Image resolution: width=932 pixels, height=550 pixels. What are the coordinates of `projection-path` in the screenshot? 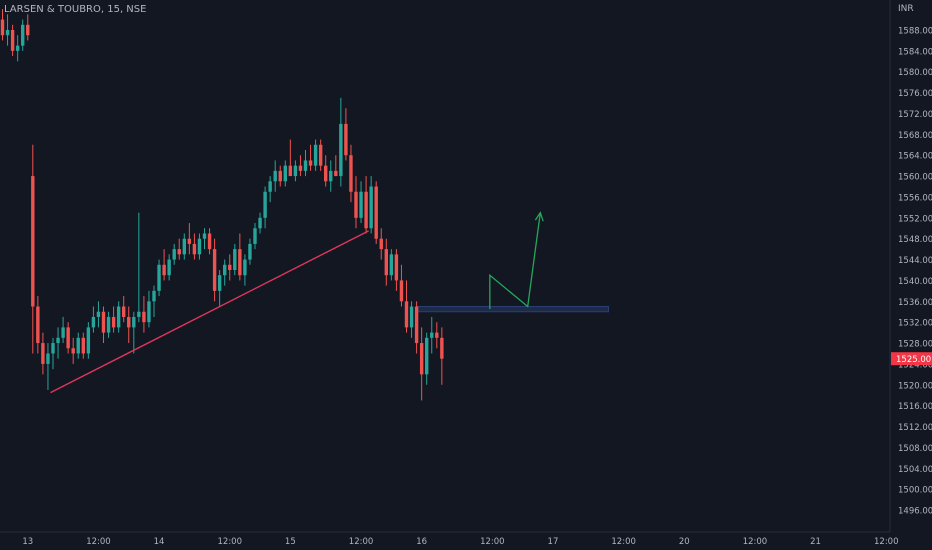 It's located at (515, 261).